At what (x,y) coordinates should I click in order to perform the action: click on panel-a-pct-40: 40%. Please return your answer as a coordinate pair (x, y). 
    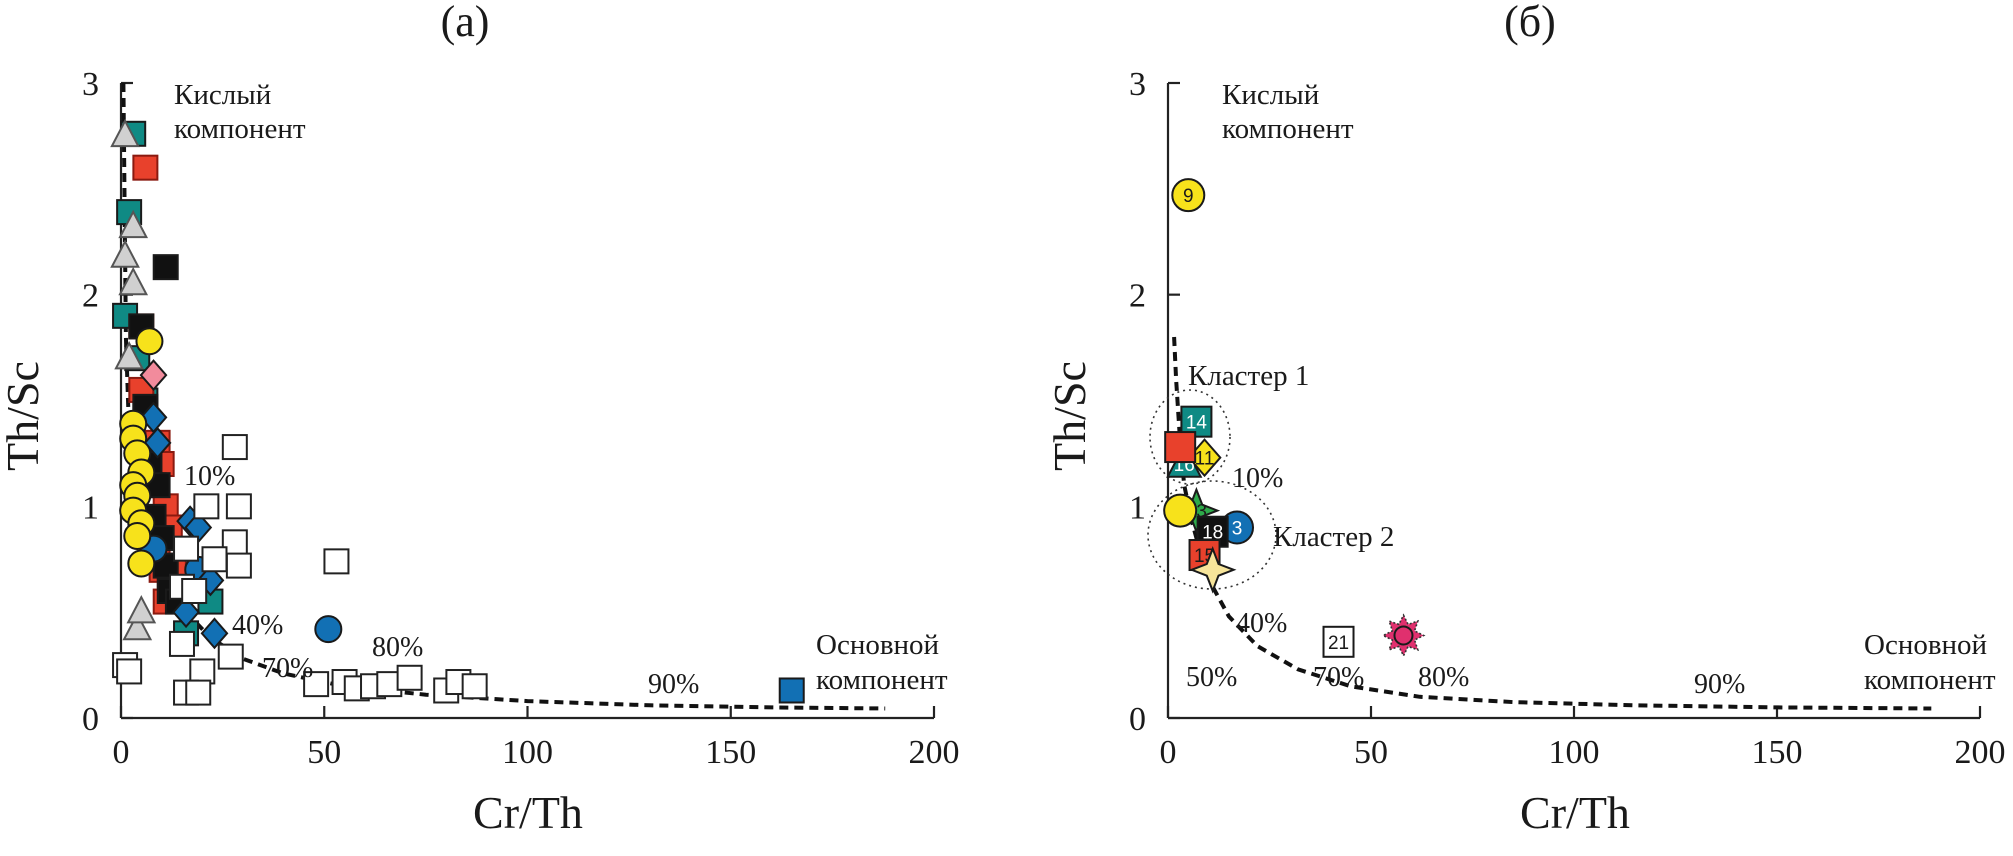
    Looking at the image, I should click on (257, 625).